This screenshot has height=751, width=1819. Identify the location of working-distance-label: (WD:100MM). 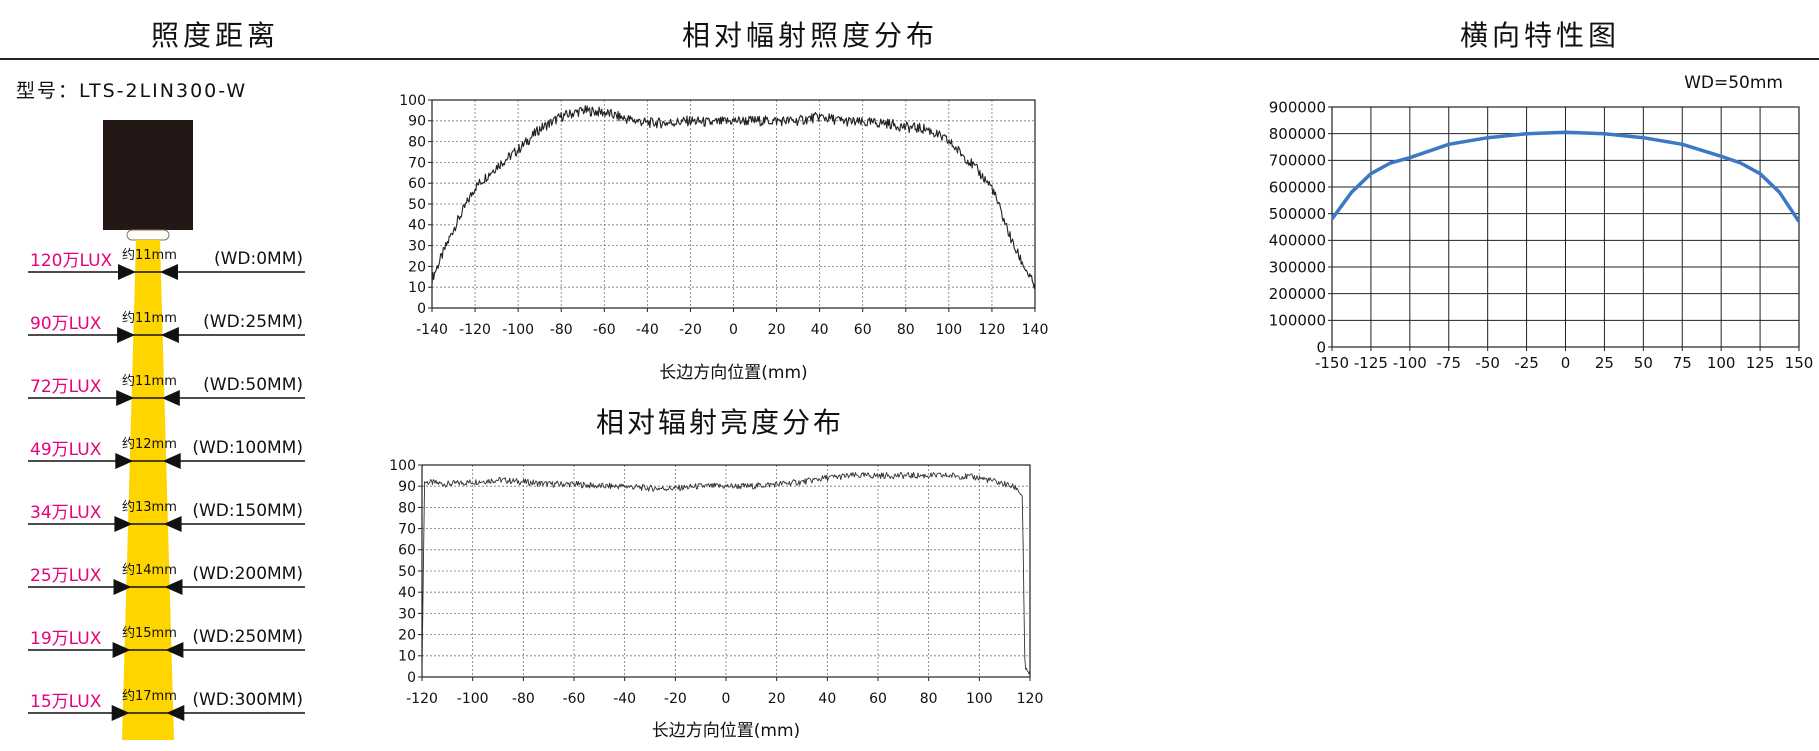
(247, 448).